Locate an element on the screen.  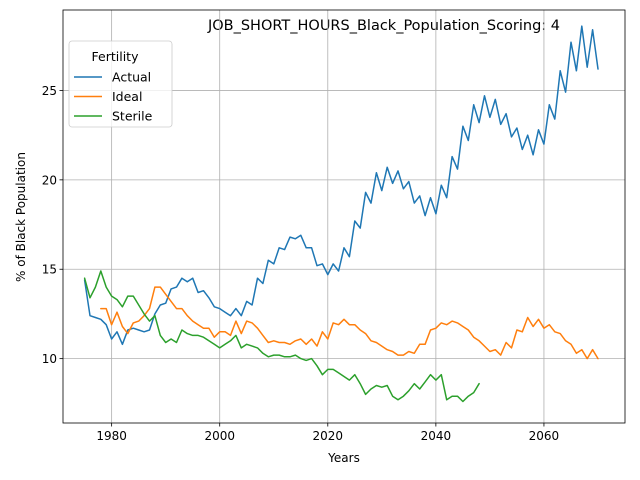
x-tick-label: 2060 is located at coordinates (544, 436).